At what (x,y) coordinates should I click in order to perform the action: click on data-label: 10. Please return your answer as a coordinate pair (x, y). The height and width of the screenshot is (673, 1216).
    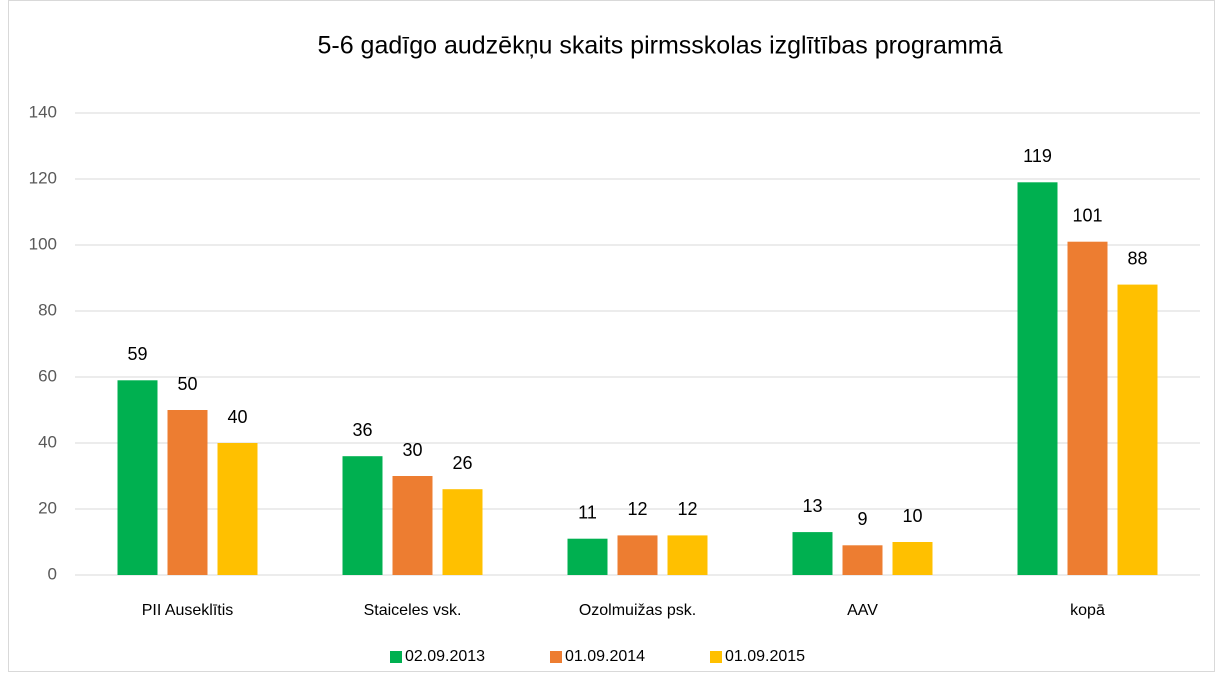
    Looking at the image, I should click on (912, 516).